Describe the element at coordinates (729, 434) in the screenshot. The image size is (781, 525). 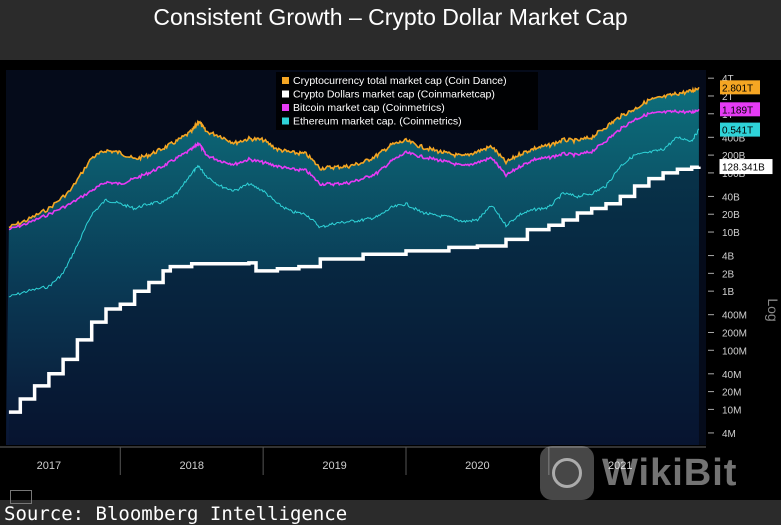
I see `y-tick-label: 4M` at that location.